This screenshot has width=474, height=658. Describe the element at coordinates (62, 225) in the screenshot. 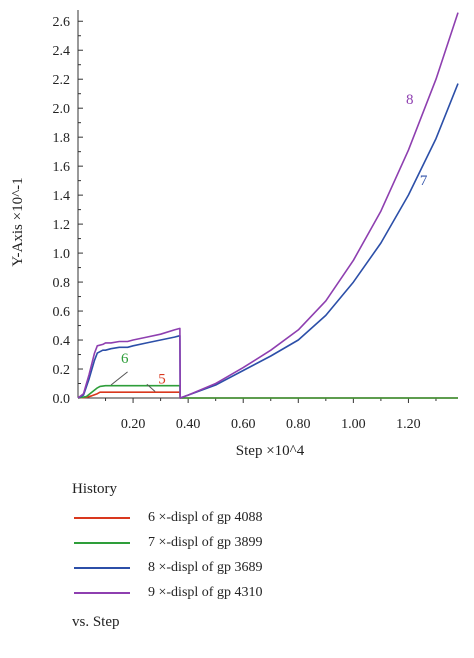

I see `y-tick-label: 1.2` at that location.